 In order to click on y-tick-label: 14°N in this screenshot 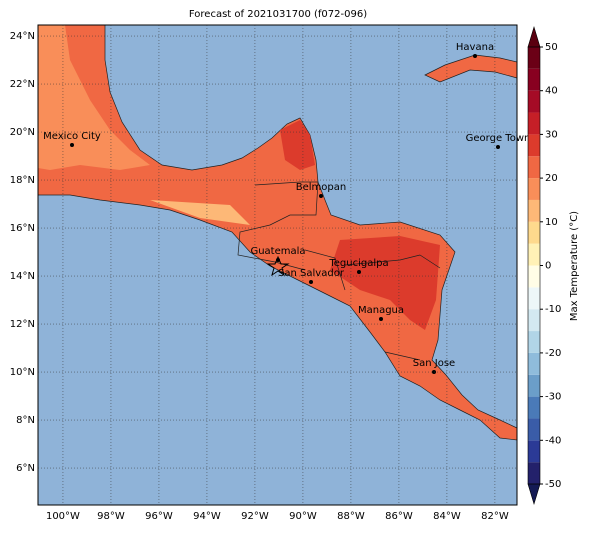, I will do `click(22, 276)`.